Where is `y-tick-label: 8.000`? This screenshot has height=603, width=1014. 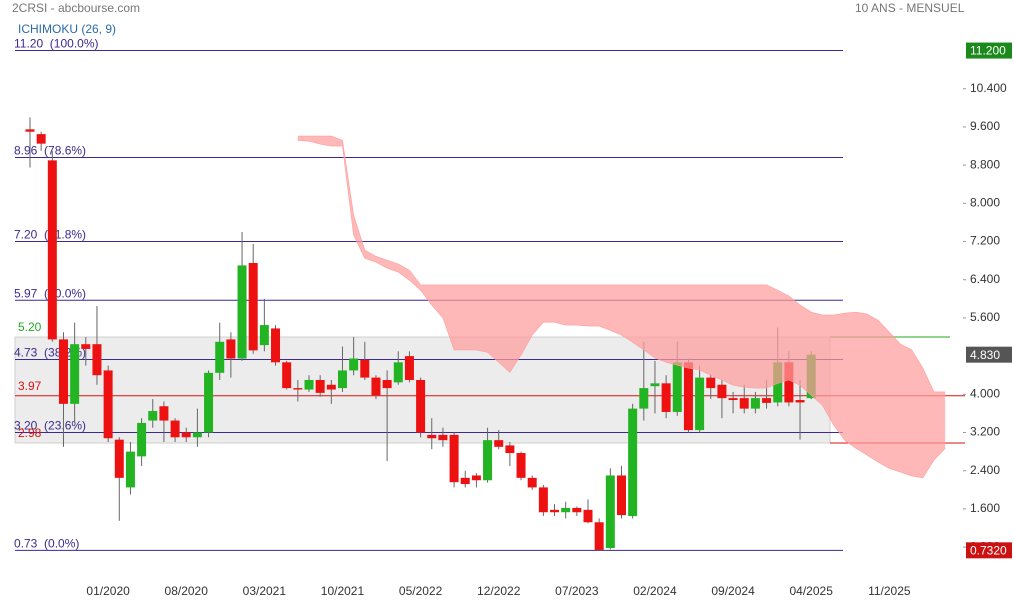
y-tick-label: 8.000 is located at coordinates (985, 203).